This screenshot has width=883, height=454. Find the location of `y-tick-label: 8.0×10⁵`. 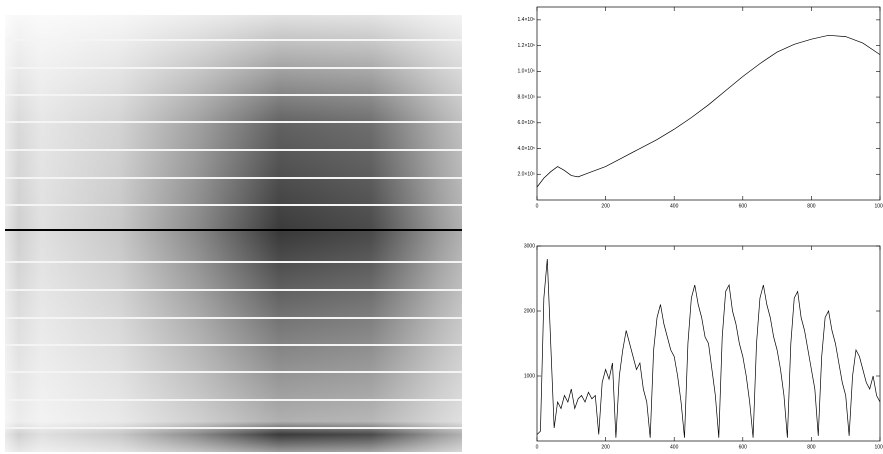

y-tick-label: 8.0×10⁵ is located at coordinates (526, 97).